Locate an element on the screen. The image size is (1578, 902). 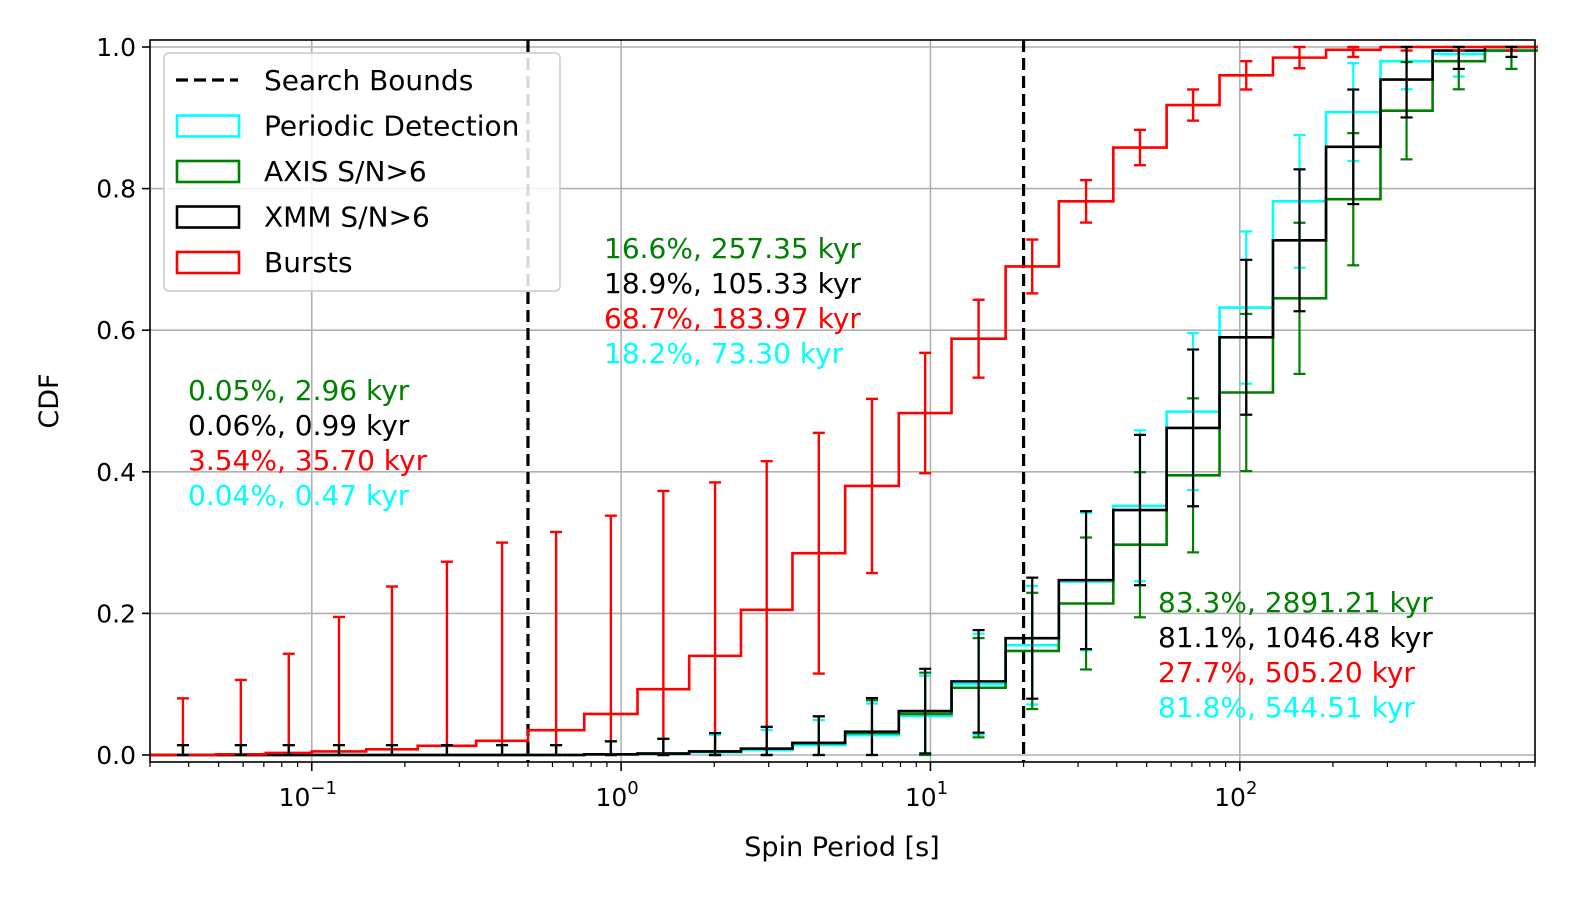
y-axis-label: CDF is located at coordinates (49, 400).